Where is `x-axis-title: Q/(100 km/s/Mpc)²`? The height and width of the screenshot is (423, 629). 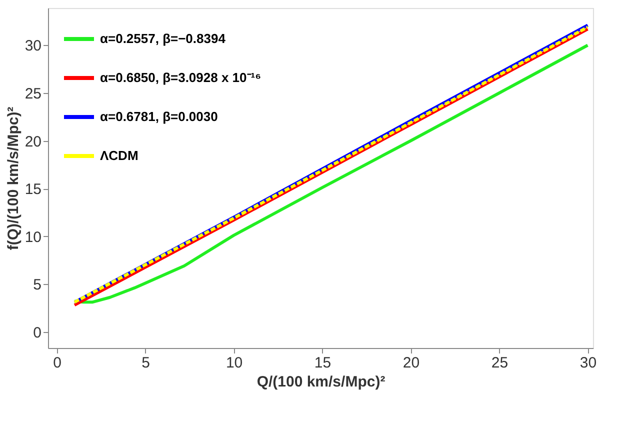 x-axis-title: Q/(100 km/s/Mpc)² is located at coordinates (321, 382).